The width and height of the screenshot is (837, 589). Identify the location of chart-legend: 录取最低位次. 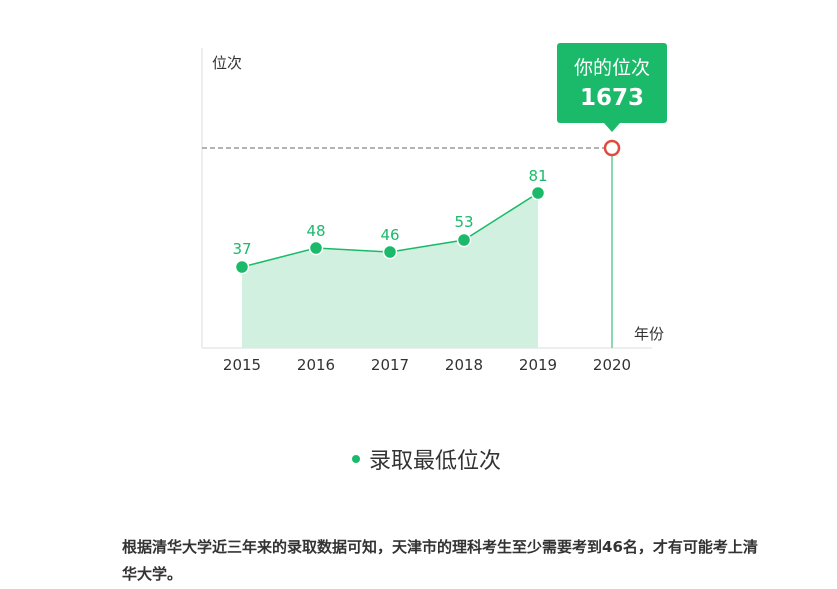
(426, 459).